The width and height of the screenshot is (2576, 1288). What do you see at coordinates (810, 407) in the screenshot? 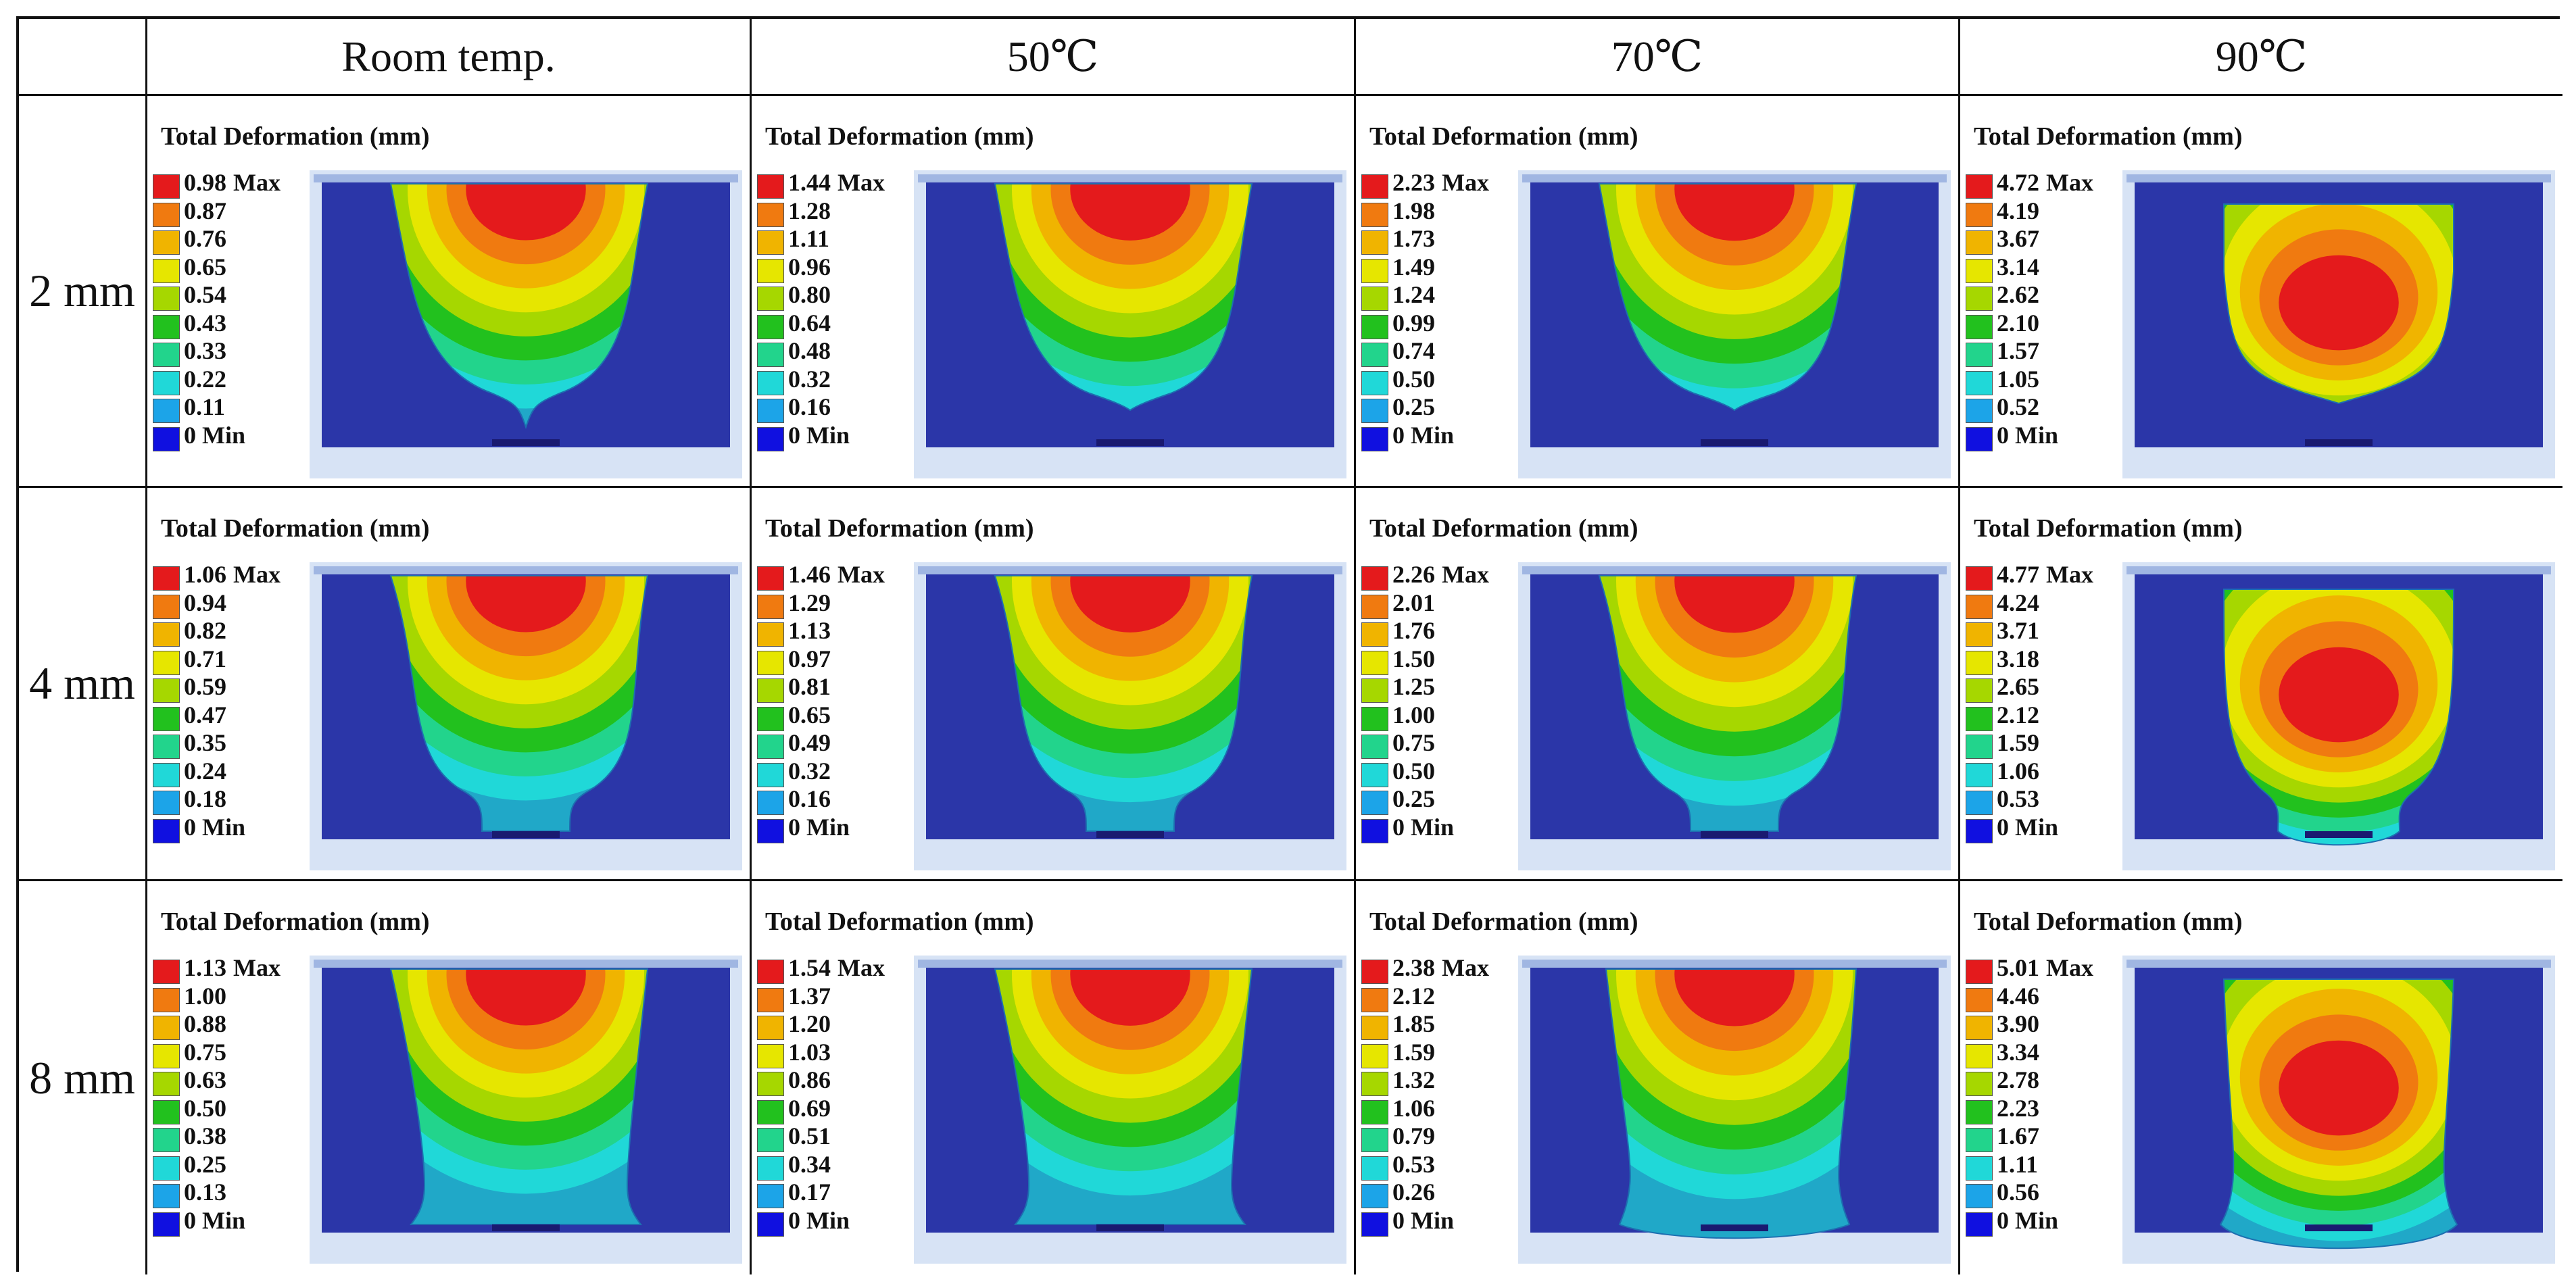
I see `legend-value: 0.16` at bounding box center [810, 407].